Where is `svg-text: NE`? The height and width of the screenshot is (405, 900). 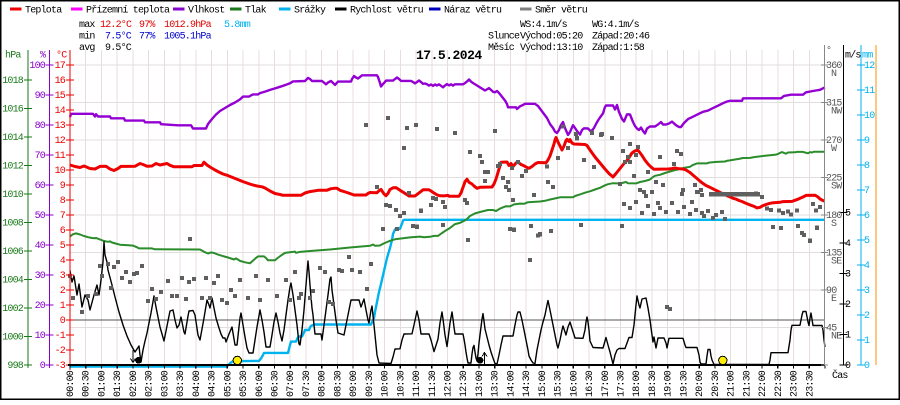 svg-text: NE is located at coordinates (836, 337).